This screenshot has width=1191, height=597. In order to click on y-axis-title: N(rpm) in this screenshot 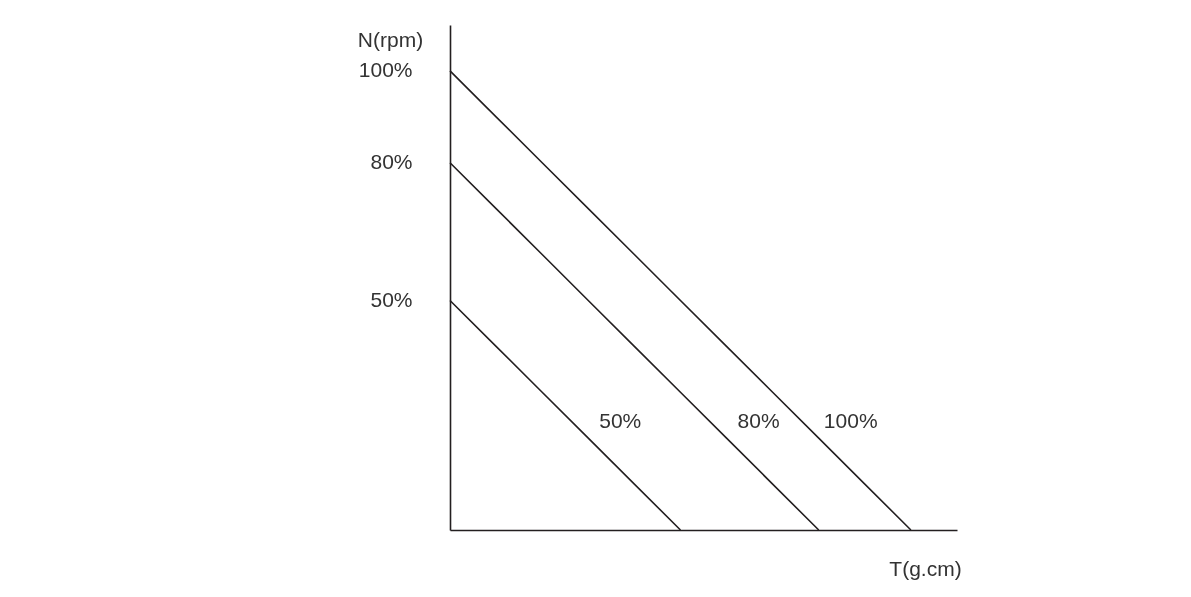, I will do `click(390, 39)`.